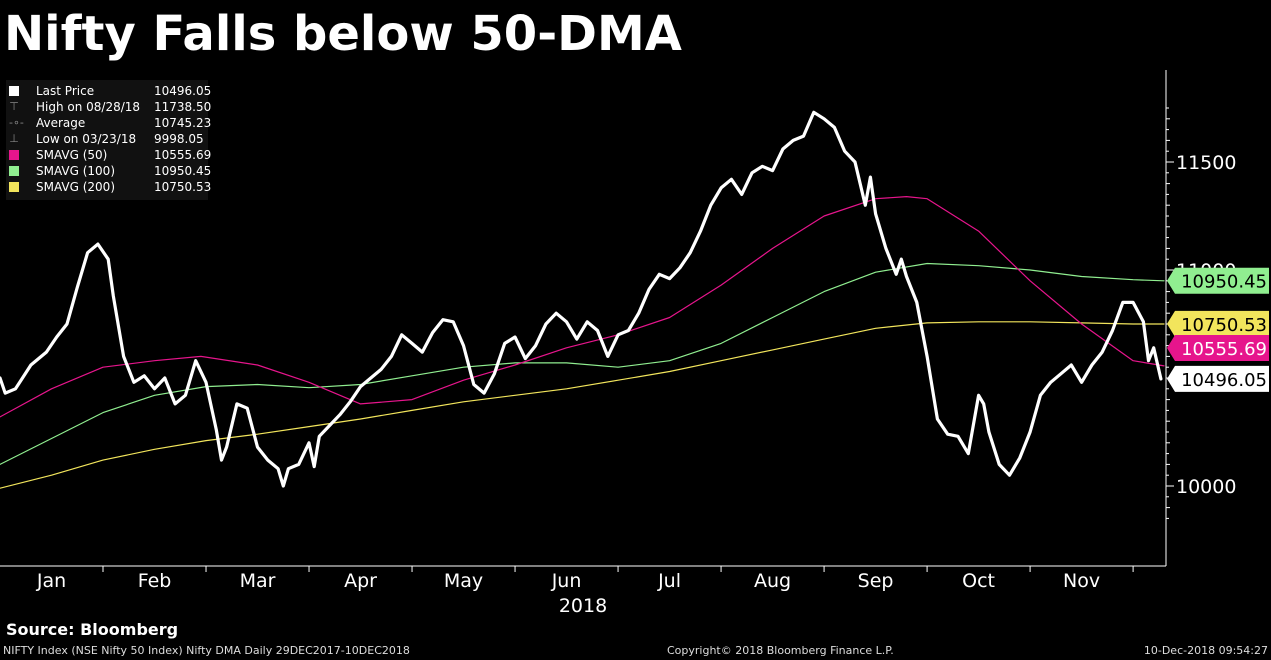  I want to click on x-tick-label: Apr, so click(360, 581).